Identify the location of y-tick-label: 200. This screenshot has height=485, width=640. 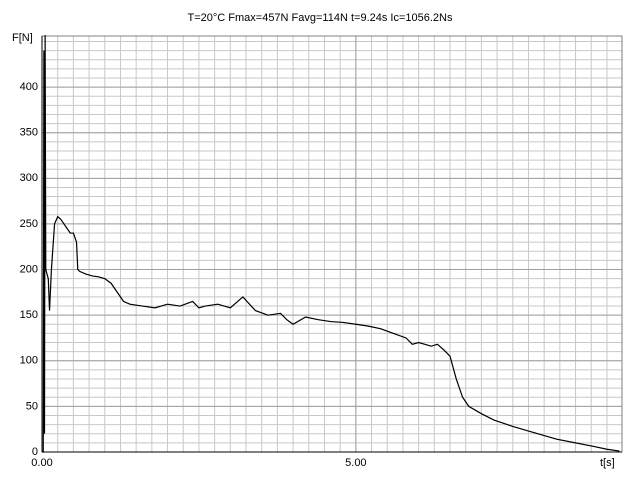
(29, 269).